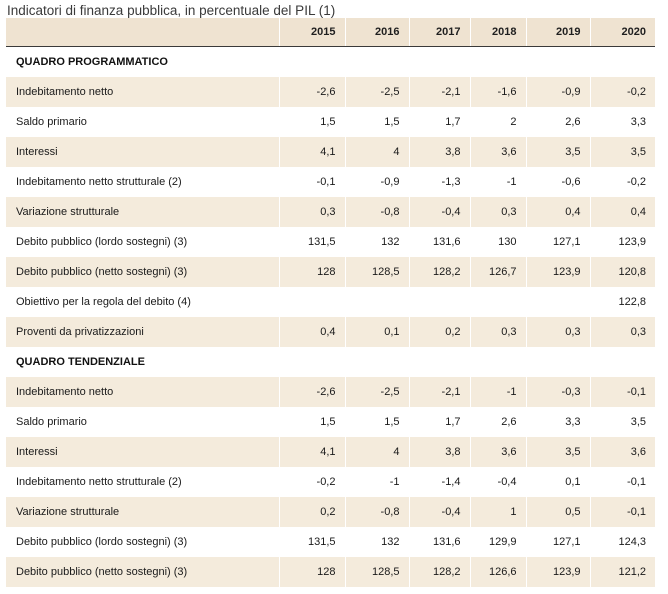 This screenshot has height=594, width=668. Describe the element at coordinates (622, 302) in the screenshot. I see `value-cell: 122,8` at that location.